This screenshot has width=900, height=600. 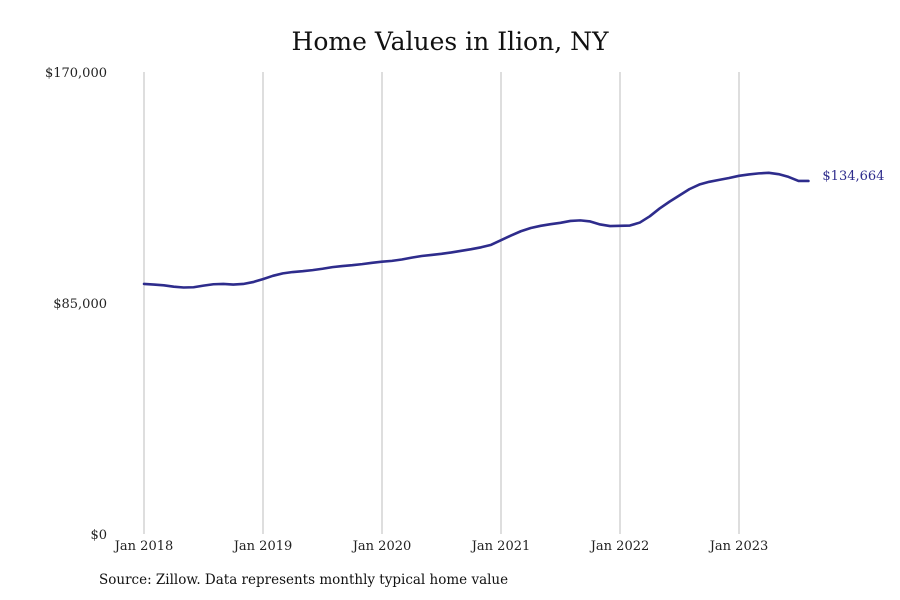 I want to click on y-tick-label: $0, so click(x=98, y=535).